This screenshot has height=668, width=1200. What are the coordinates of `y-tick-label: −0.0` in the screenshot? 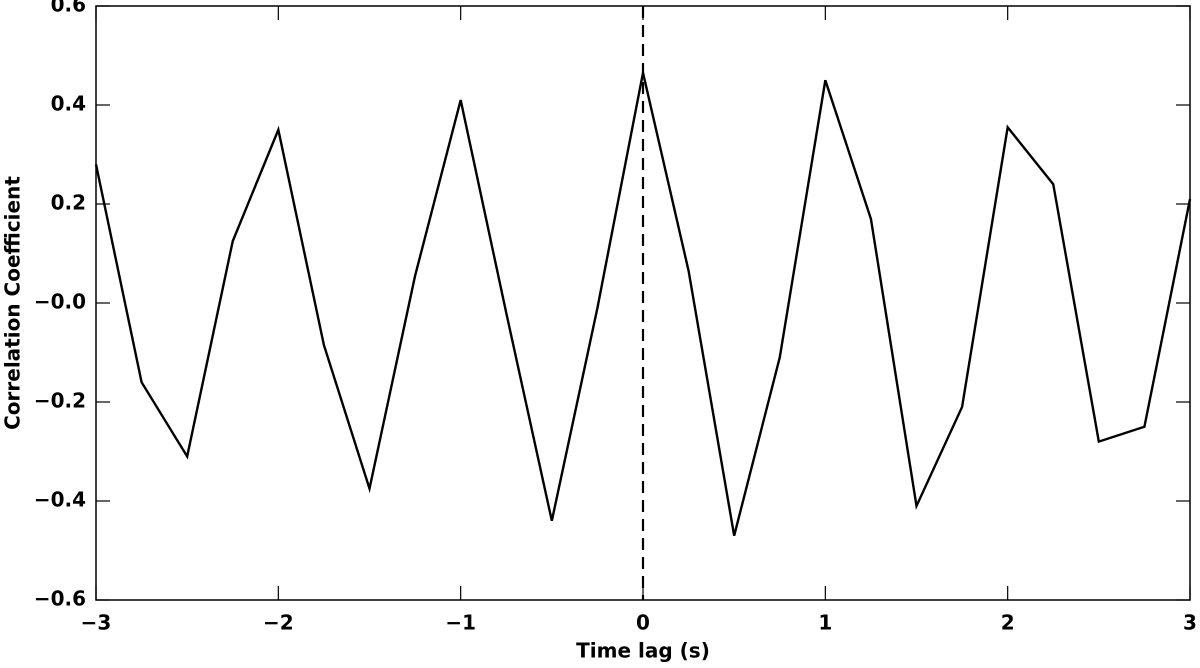 It's located at (60, 302).